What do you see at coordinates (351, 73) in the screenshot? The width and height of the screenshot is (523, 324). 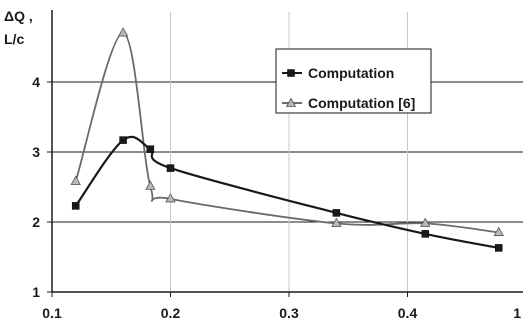 I see `legend-label-computation: Computation` at bounding box center [351, 73].